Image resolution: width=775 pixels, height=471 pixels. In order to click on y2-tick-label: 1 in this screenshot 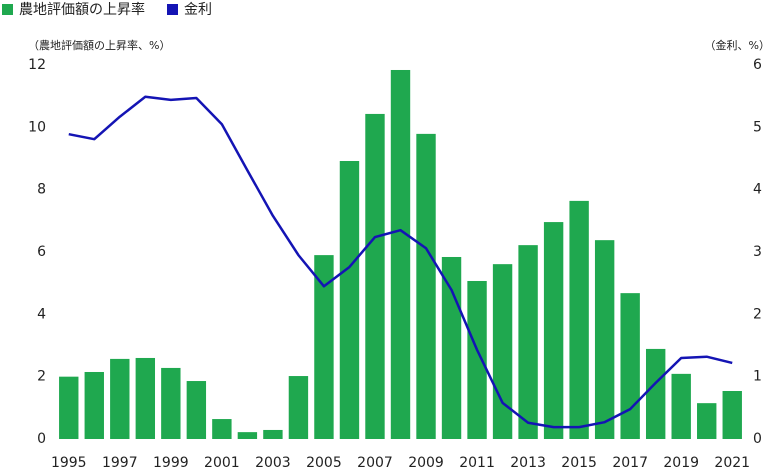, I will do `click(757, 377)`.